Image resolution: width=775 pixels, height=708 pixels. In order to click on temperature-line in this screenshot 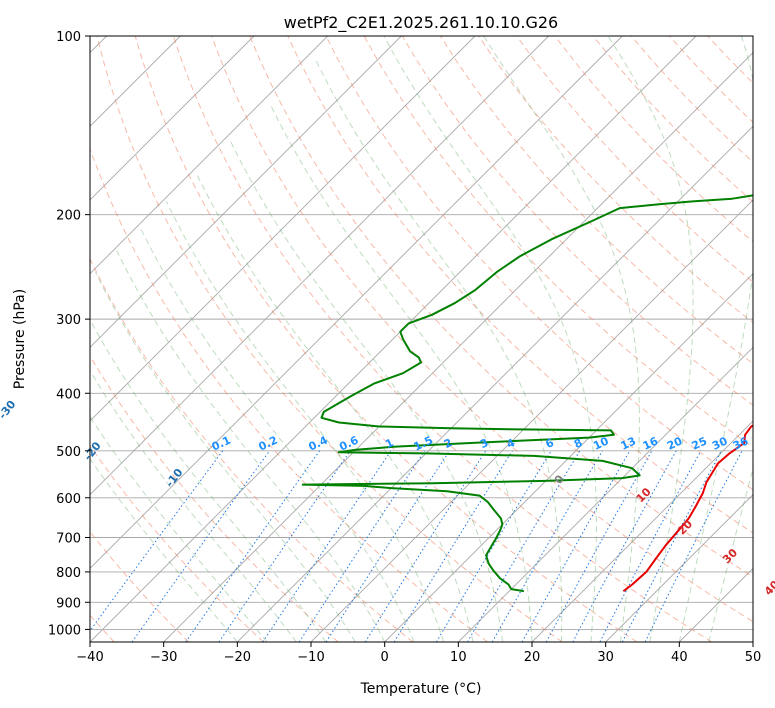, I will do `click(687, 508)`.